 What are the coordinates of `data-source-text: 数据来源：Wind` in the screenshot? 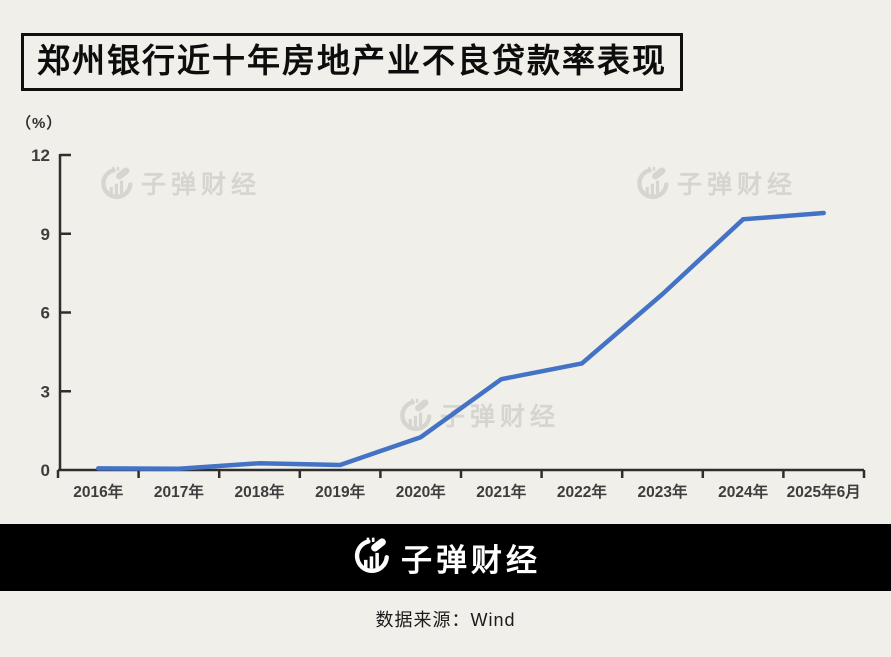 It's located at (445, 620).